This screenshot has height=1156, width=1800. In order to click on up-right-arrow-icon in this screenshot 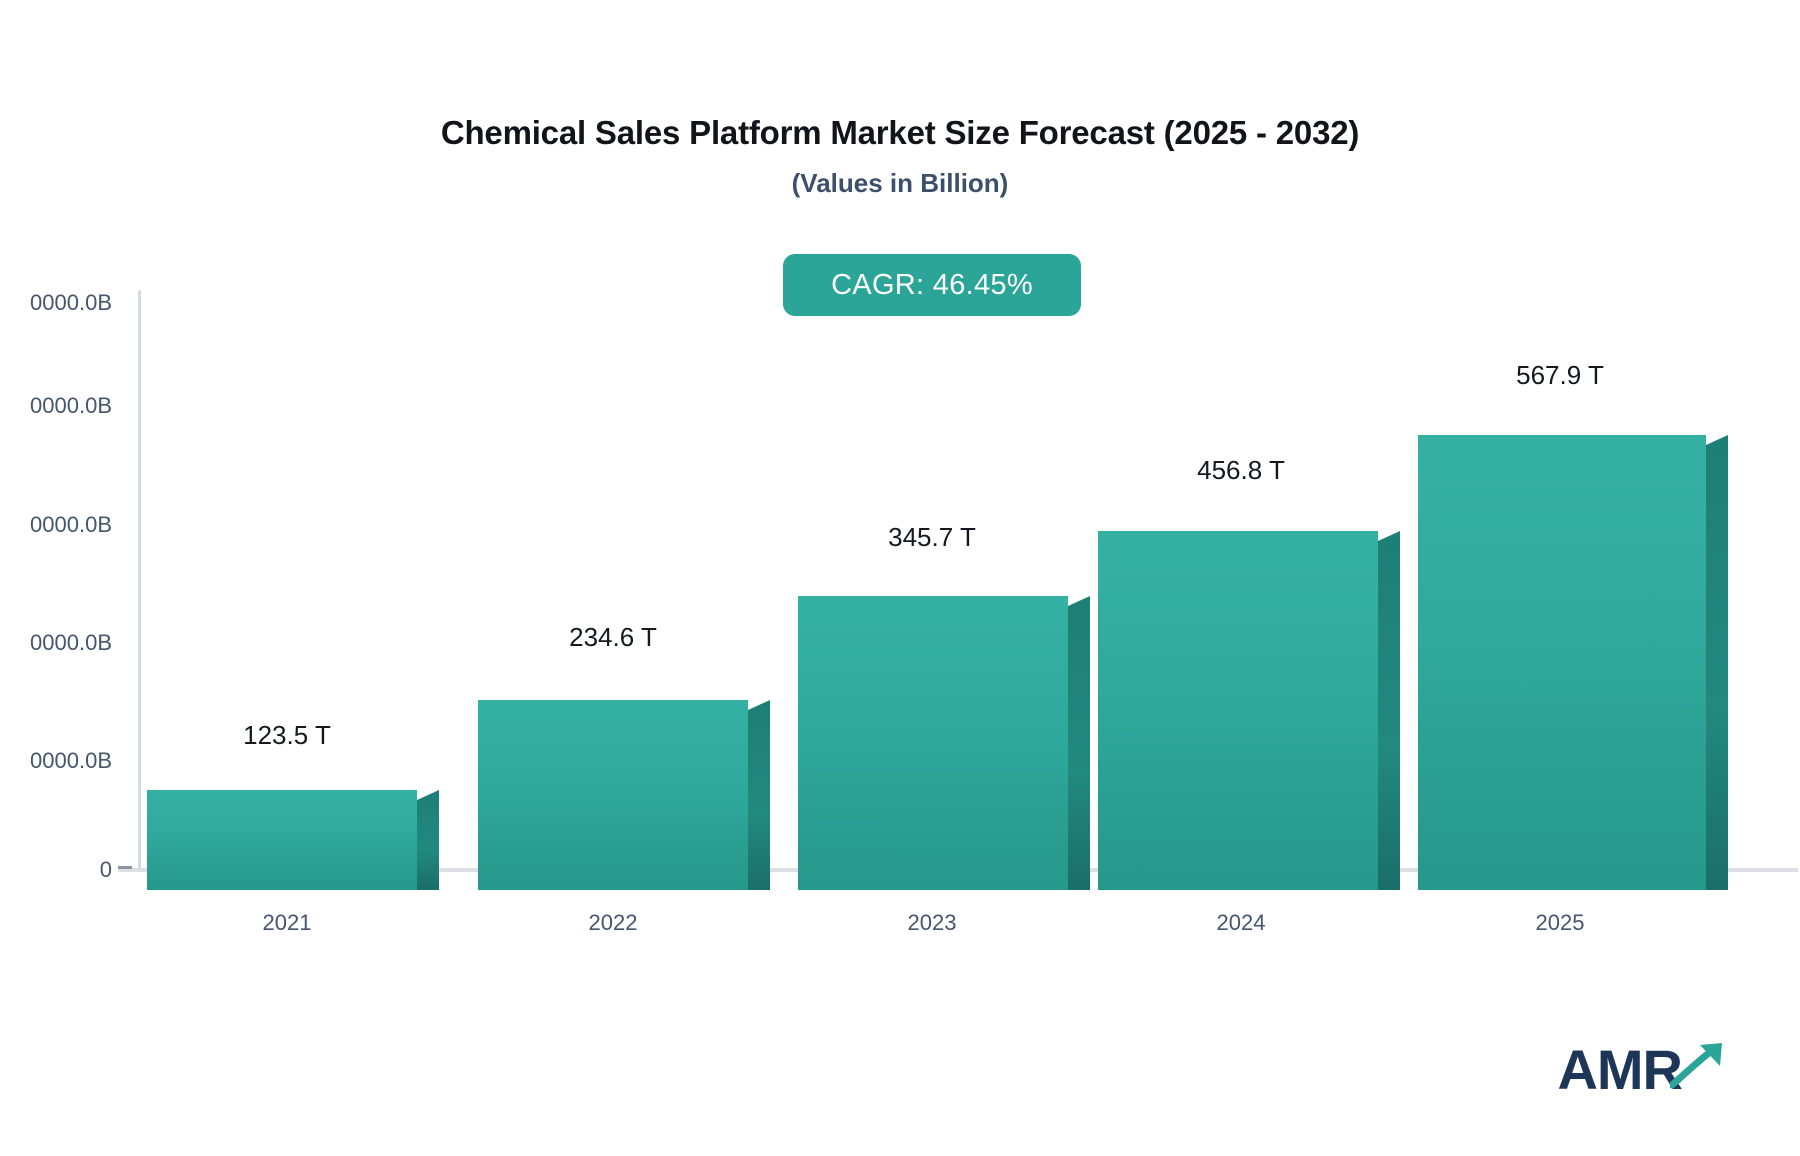, I will do `click(1699, 1066)`.